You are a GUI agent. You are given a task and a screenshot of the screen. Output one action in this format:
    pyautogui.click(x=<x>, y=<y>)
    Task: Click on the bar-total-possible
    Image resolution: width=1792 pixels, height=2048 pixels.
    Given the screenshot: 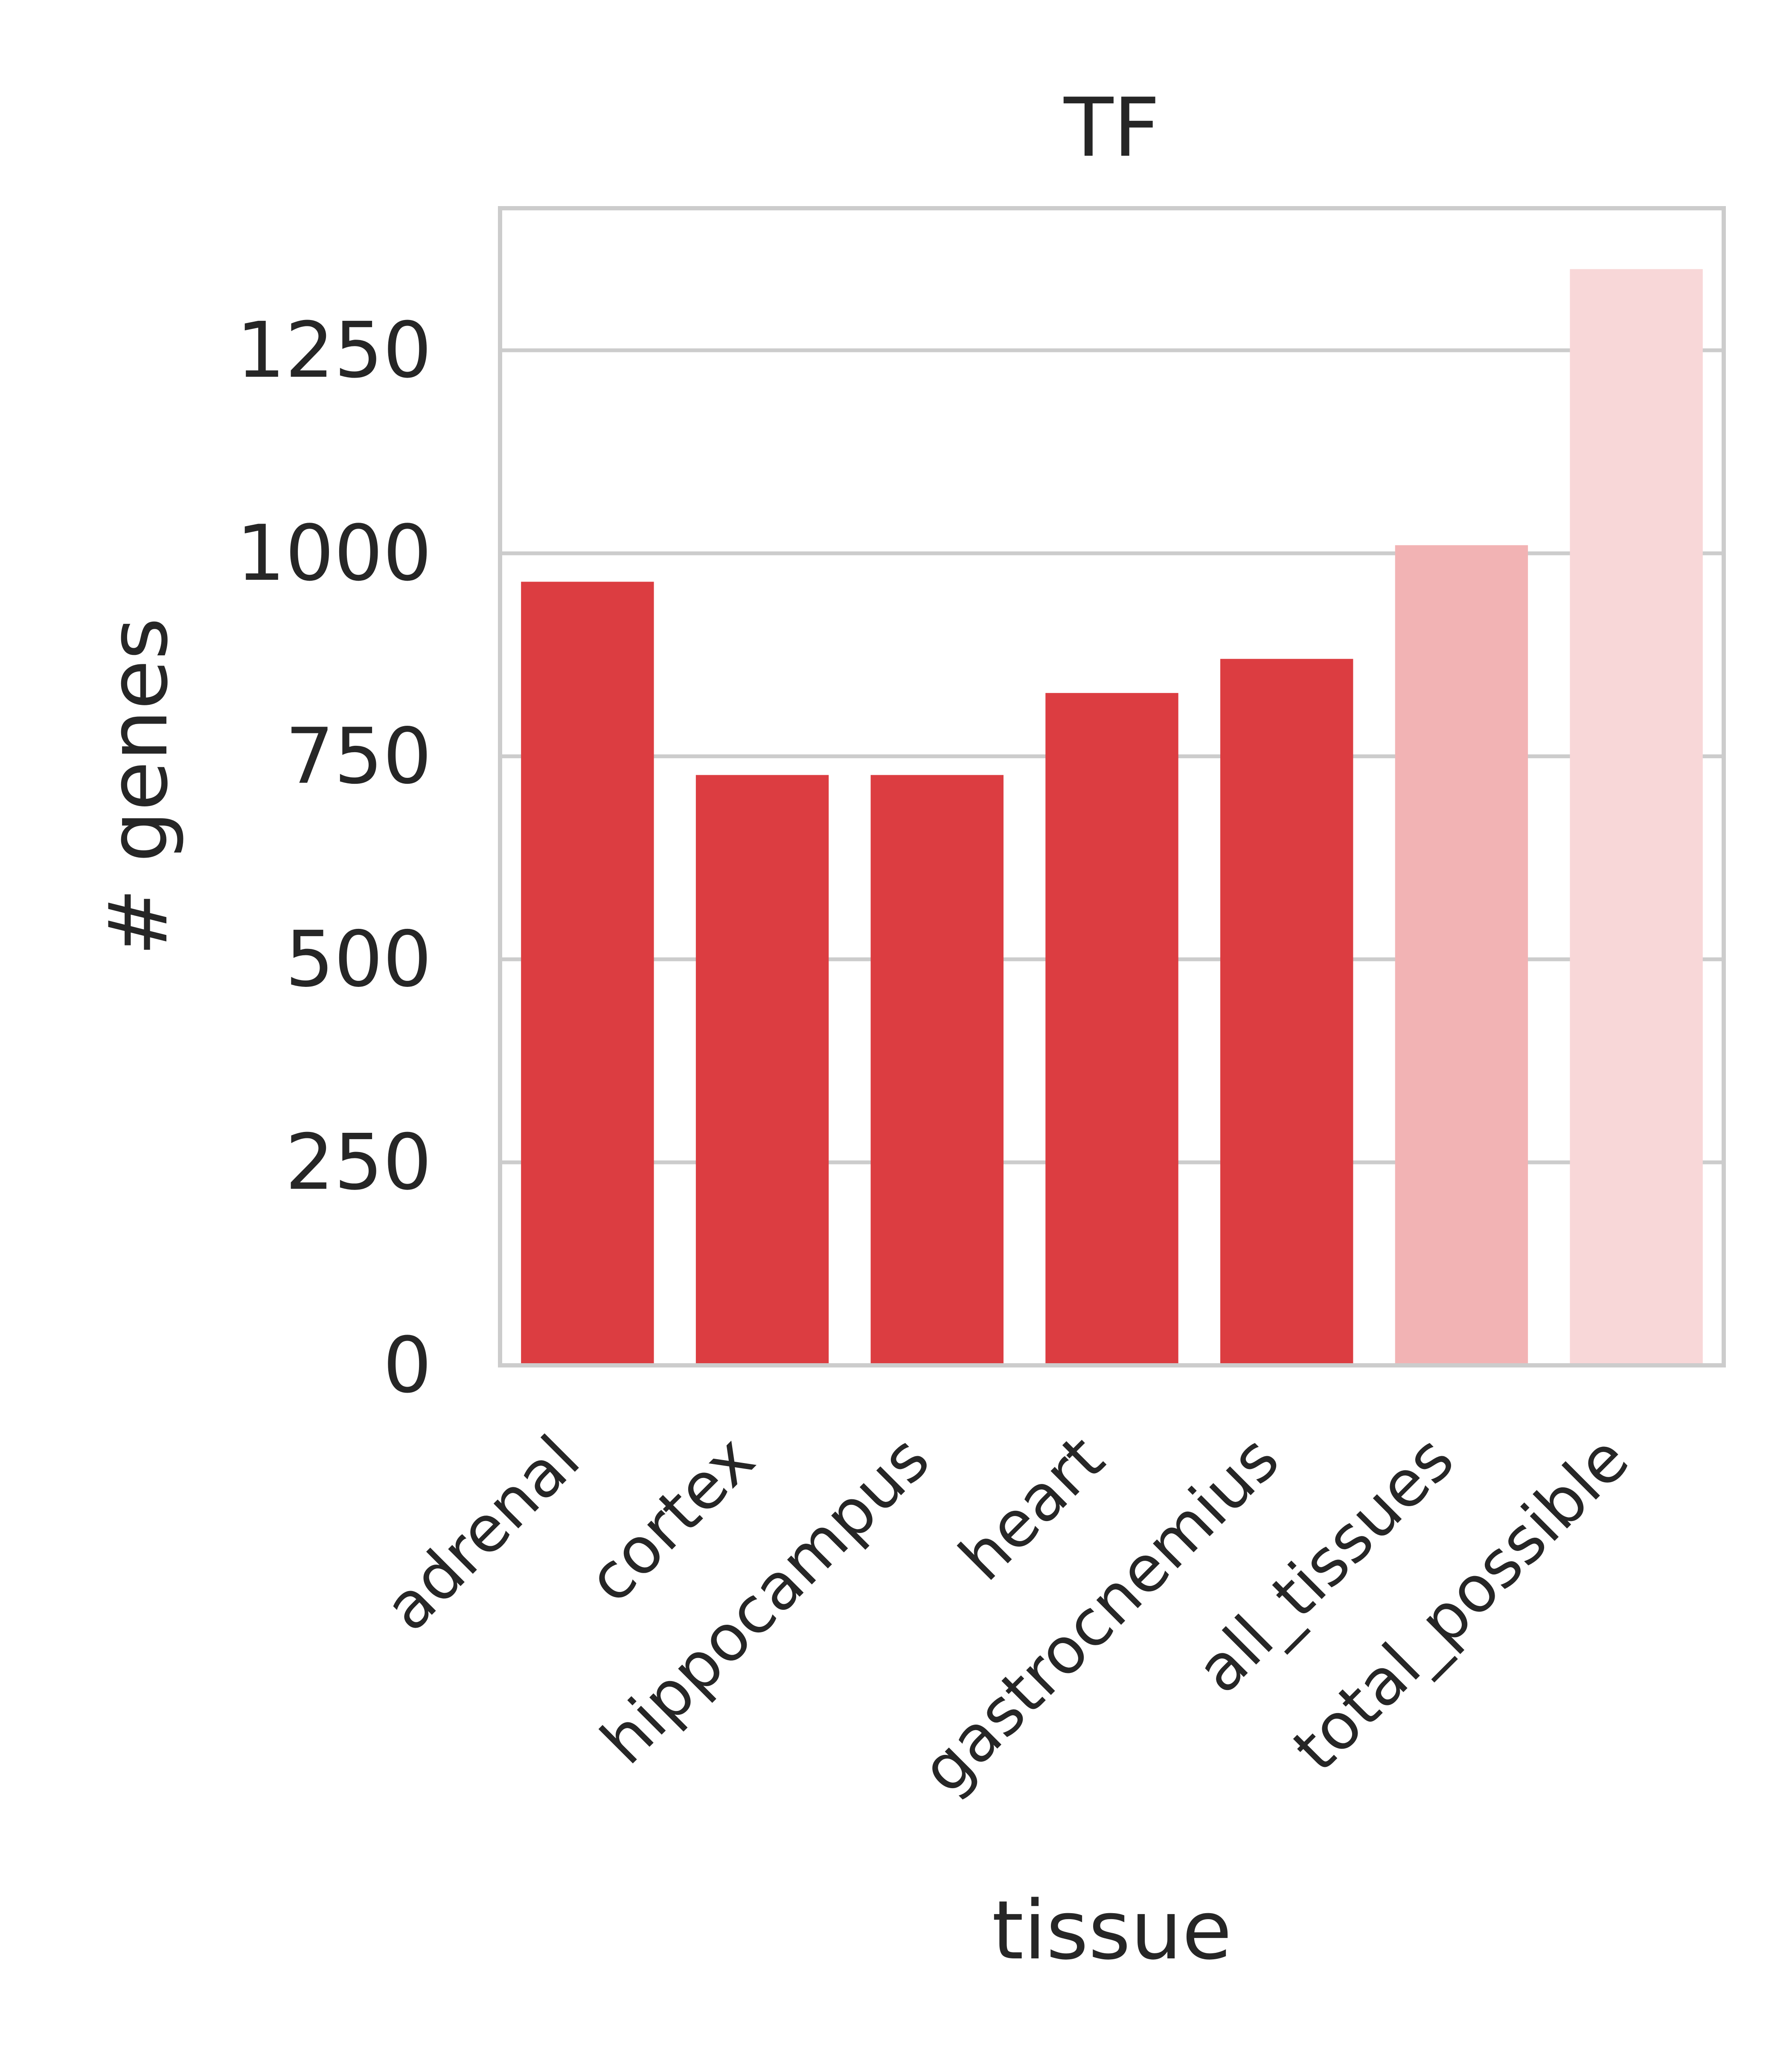 What is the action you would take?
    pyautogui.click(x=1636, y=817)
    